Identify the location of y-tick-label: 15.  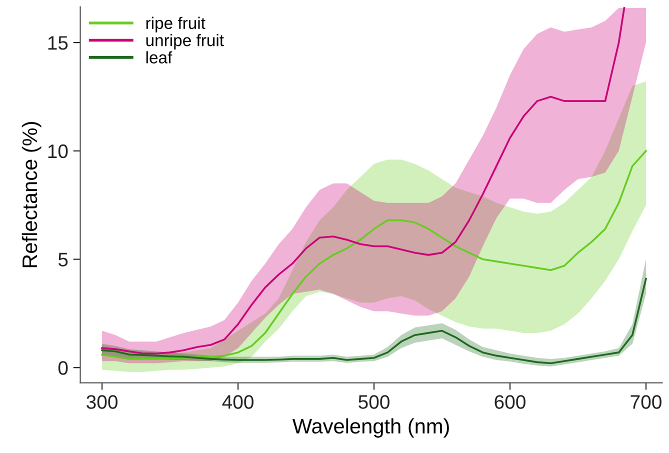
(58, 43).